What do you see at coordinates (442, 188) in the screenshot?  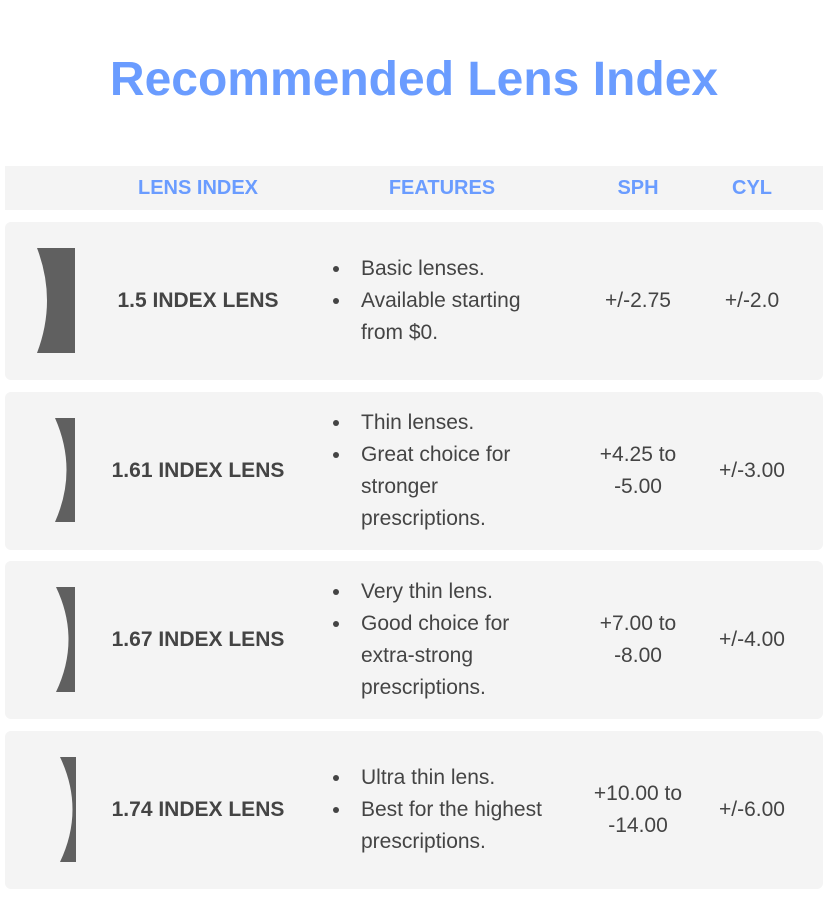 I see `header-features: FEATURES` at bounding box center [442, 188].